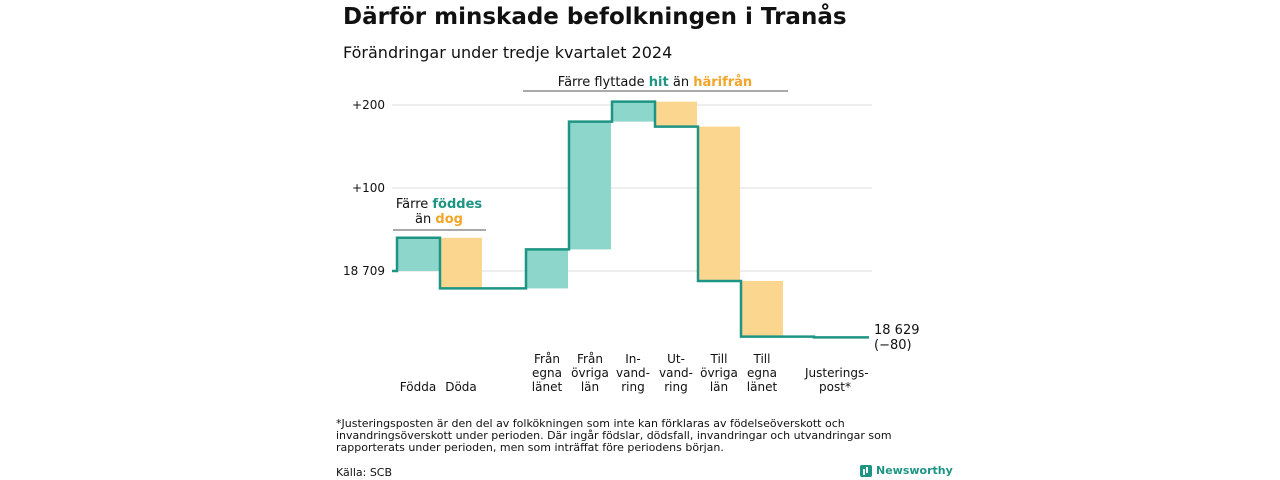 The width and height of the screenshot is (1280, 480). Describe the element at coordinates (364, 271) in the screenshot. I see `y-tick-label: 18 709` at that location.